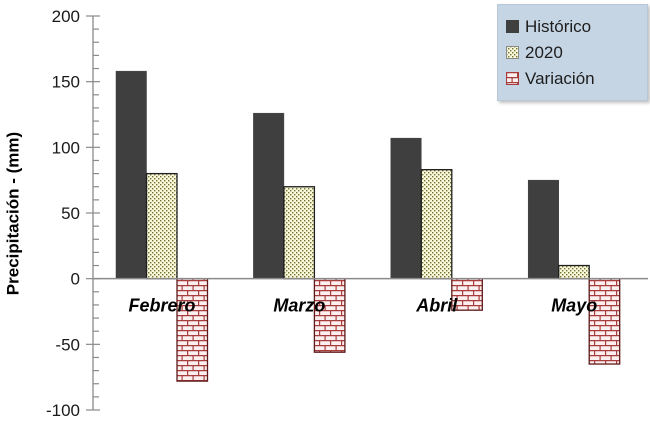  What do you see at coordinates (560, 78) in the screenshot?
I see `legend-label-variacion: Variación` at bounding box center [560, 78].